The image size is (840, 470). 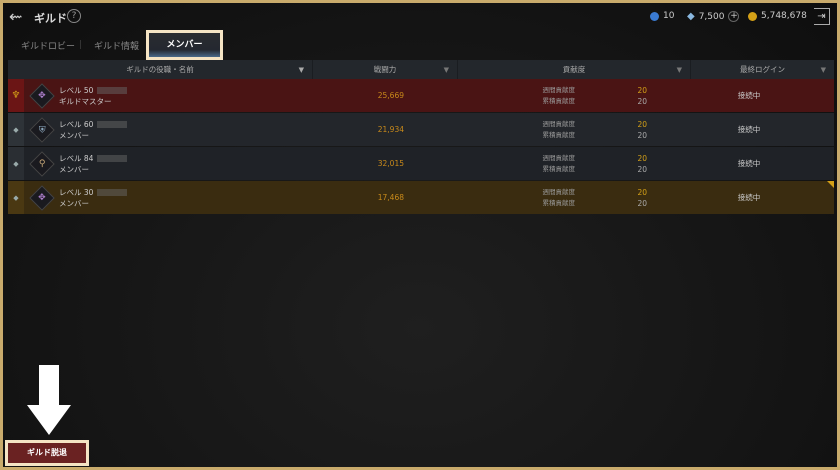 I want to click on tab-members: メンバー, so click(x=184, y=45).